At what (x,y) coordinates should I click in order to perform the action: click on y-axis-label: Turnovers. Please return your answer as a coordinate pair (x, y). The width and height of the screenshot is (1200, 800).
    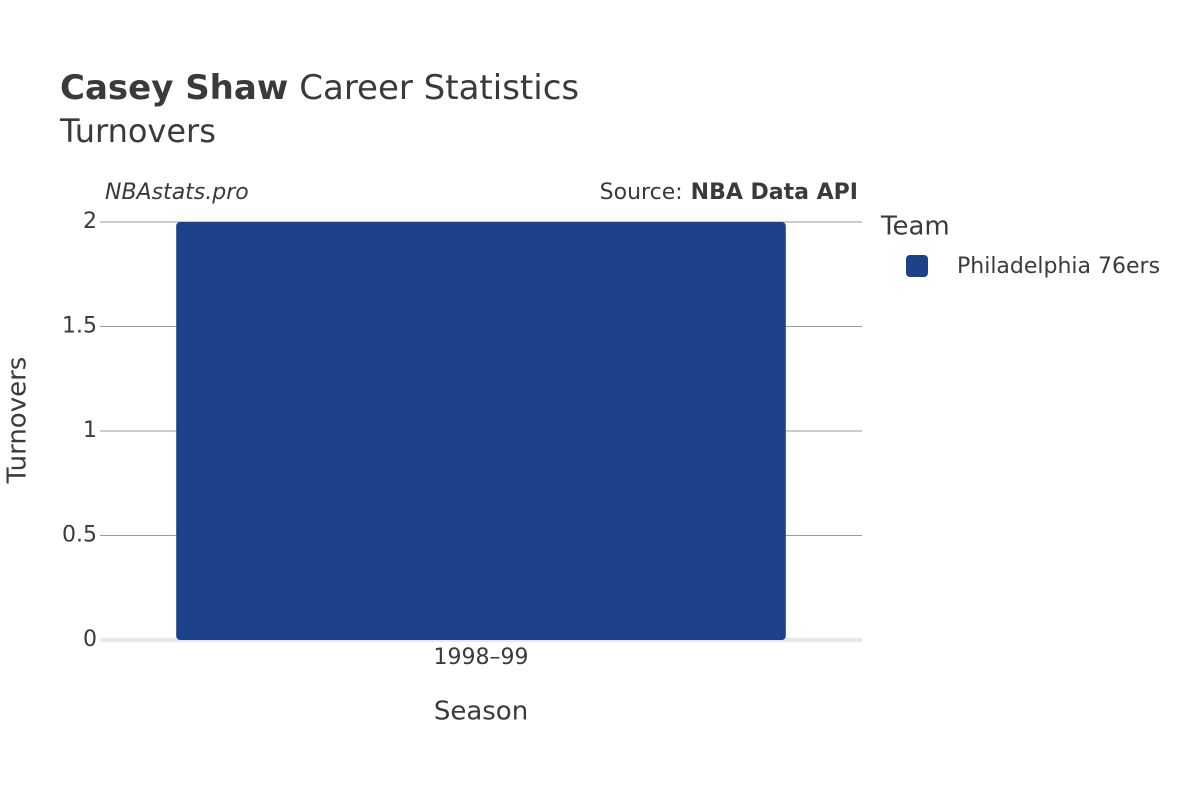
    Looking at the image, I should click on (18, 421).